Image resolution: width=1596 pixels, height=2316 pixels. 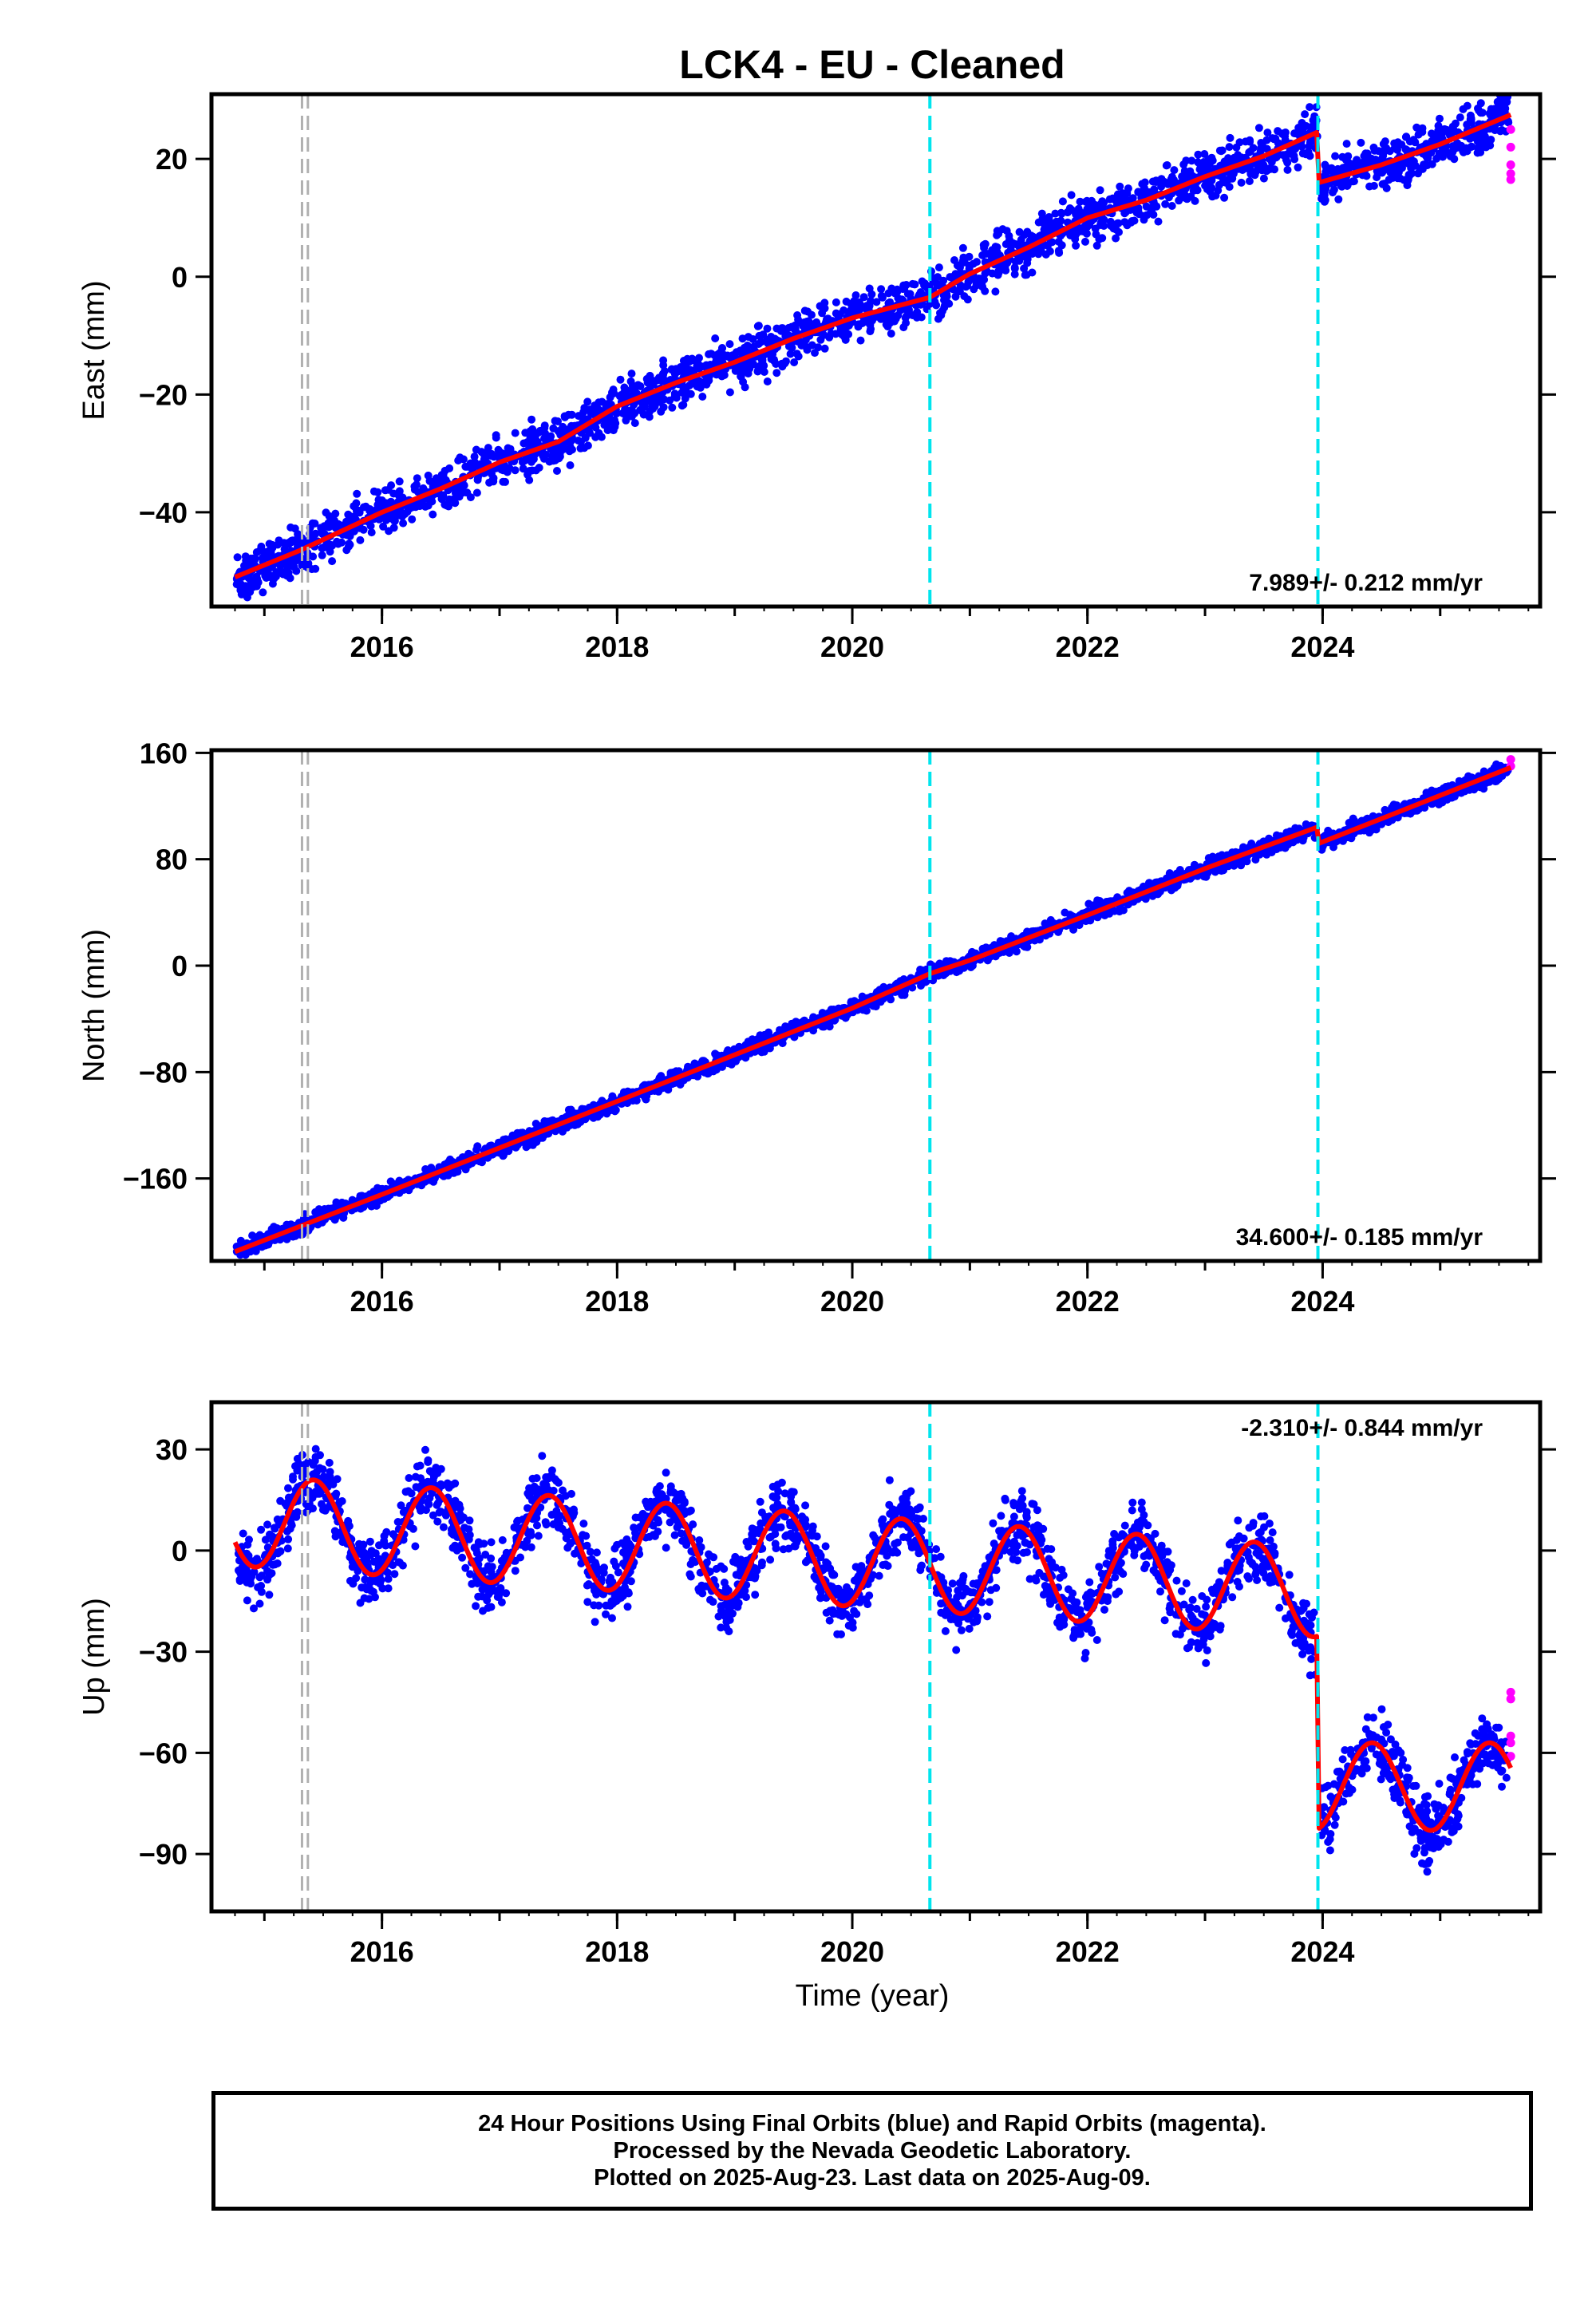 What do you see at coordinates (1510, 760) in the screenshot?
I see `north-rapid-point` at bounding box center [1510, 760].